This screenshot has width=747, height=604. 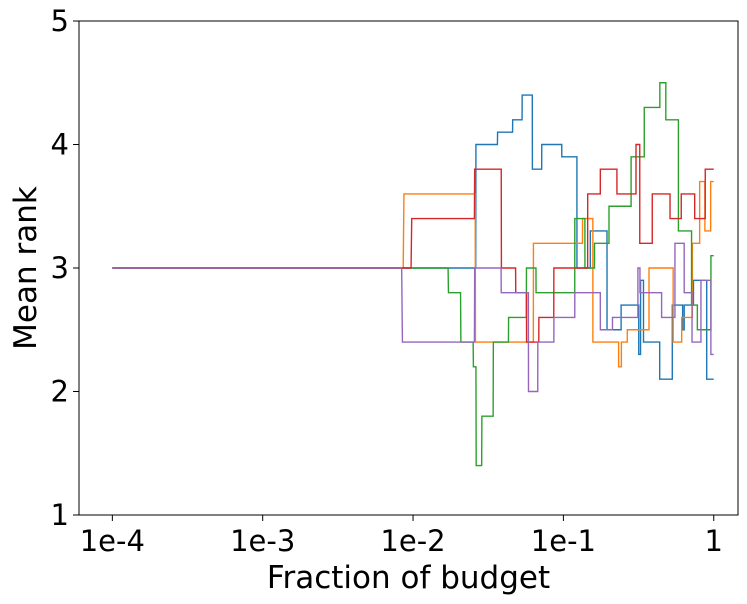 I want to click on y-axis-label: Mean rank, so click(x=26, y=268).